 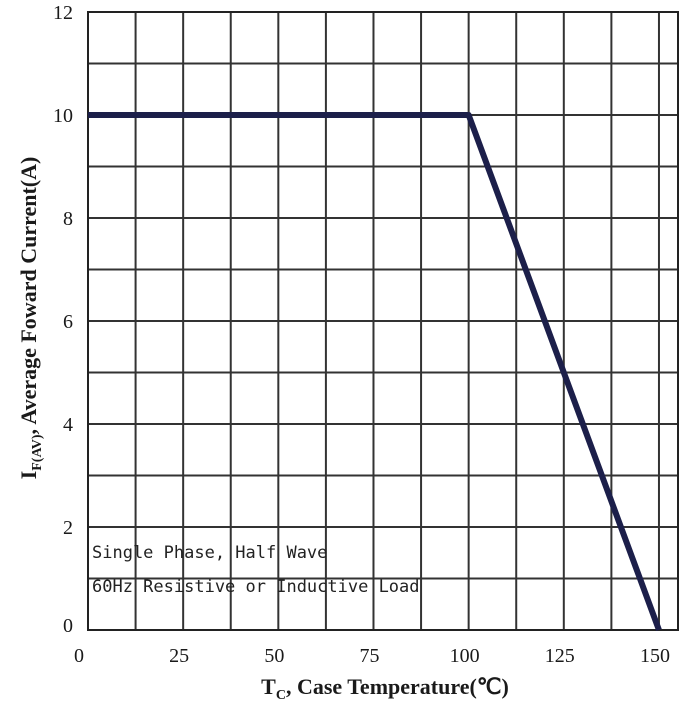 I want to click on x-axis-title: TC, Case Temperature(℃), so click(x=385, y=688).